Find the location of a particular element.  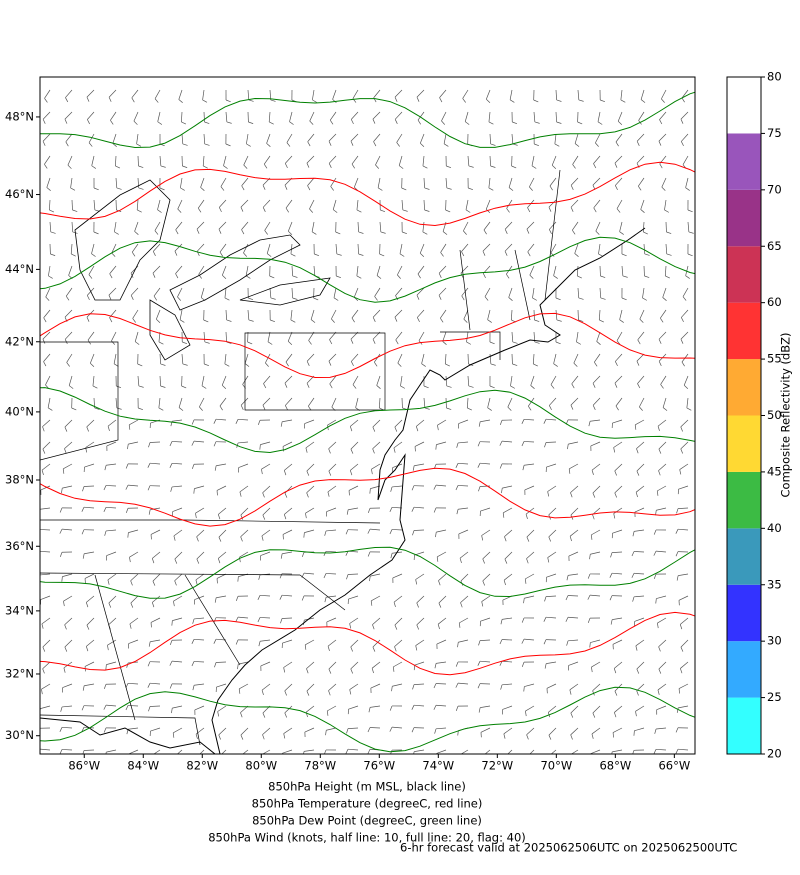

colorbar-segment is located at coordinates (744, 725).